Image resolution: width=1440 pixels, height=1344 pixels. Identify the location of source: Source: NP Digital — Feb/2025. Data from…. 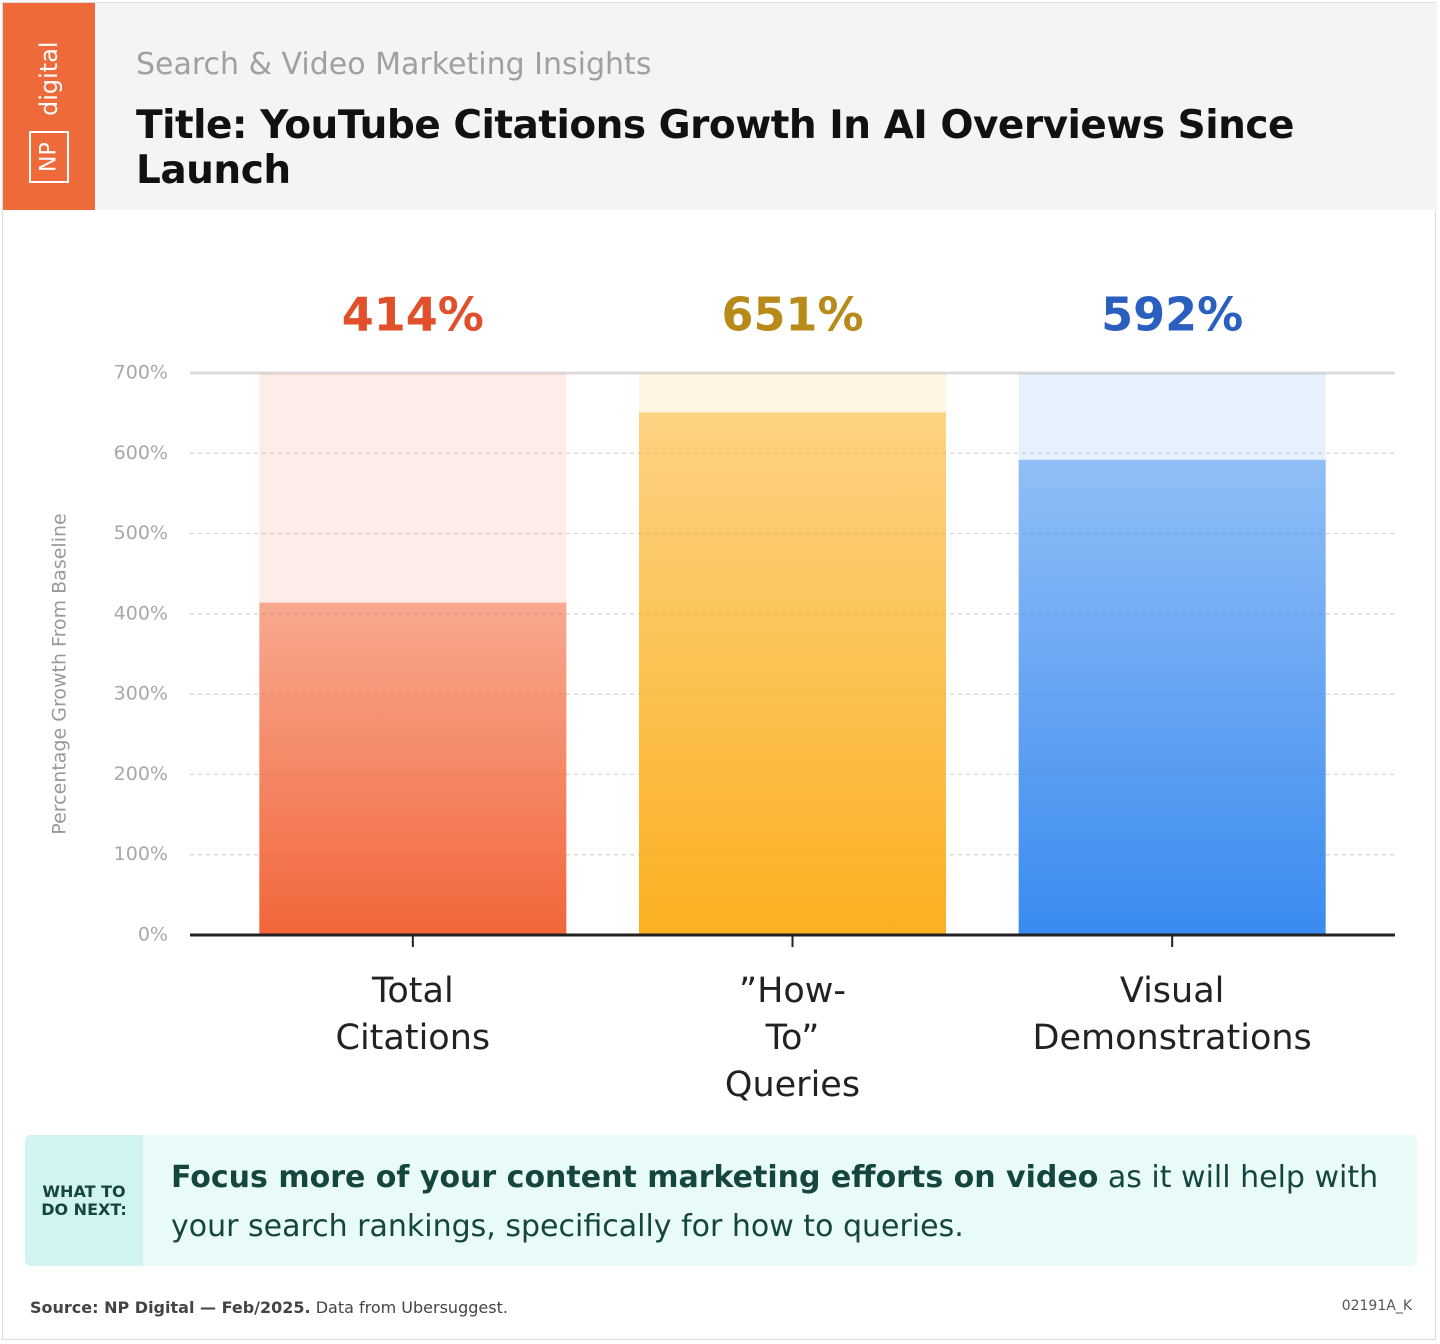
(269, 1307).